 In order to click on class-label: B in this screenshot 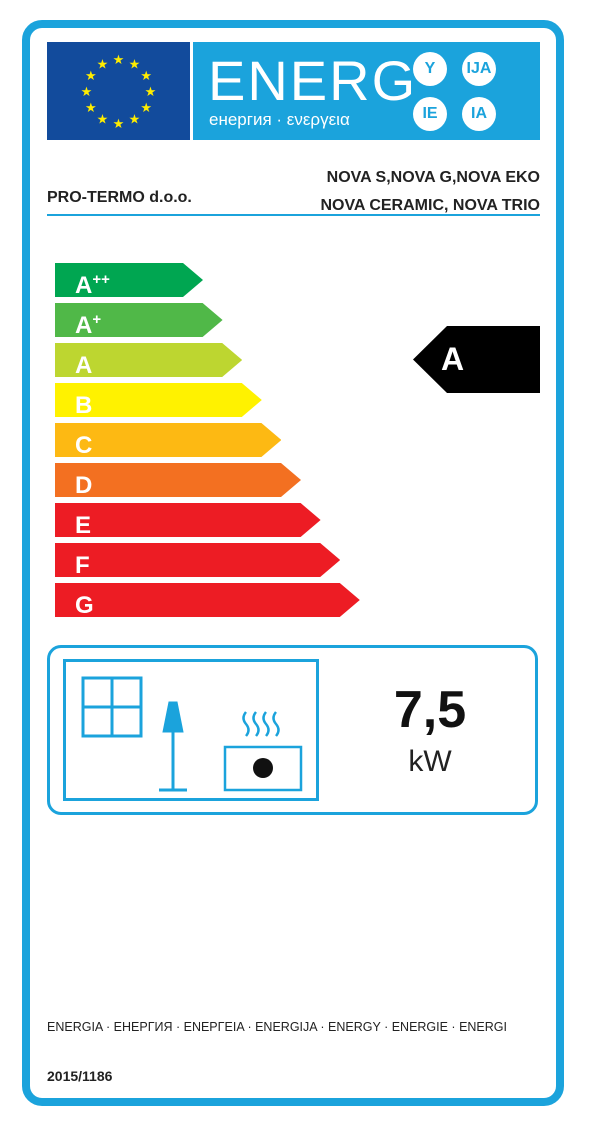, I will do `click(84, 405)`.